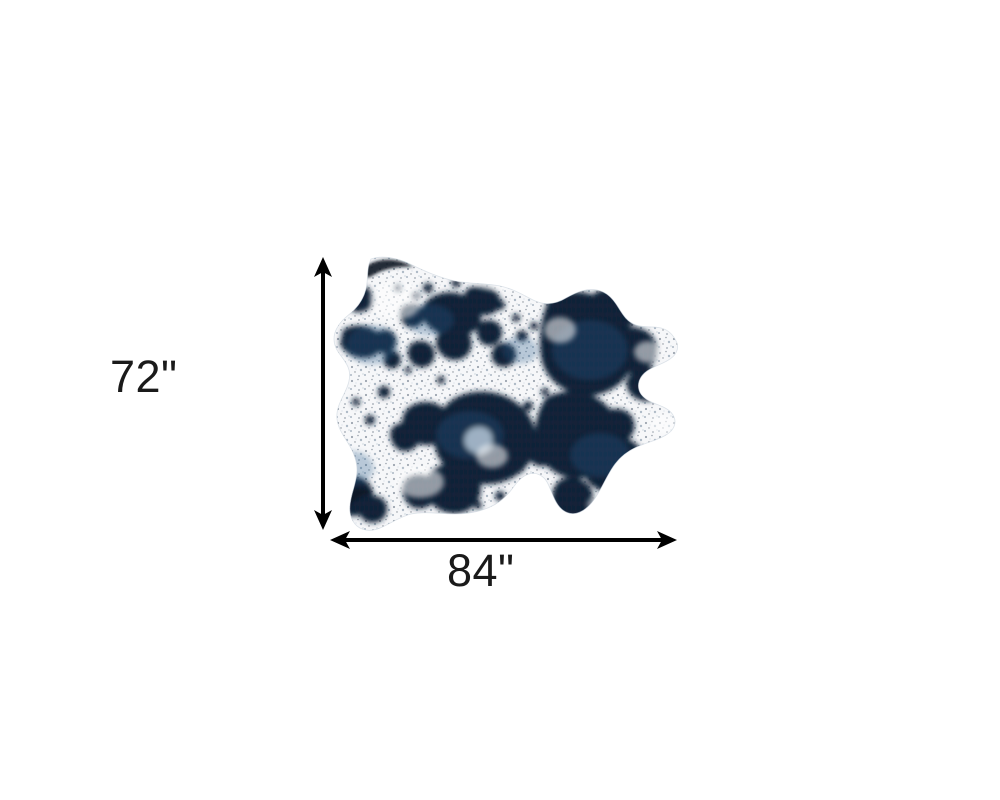 The width and height of the screenshot is (1000, 800). I want to click on width-dimension-label: 84", so click(481, 570).